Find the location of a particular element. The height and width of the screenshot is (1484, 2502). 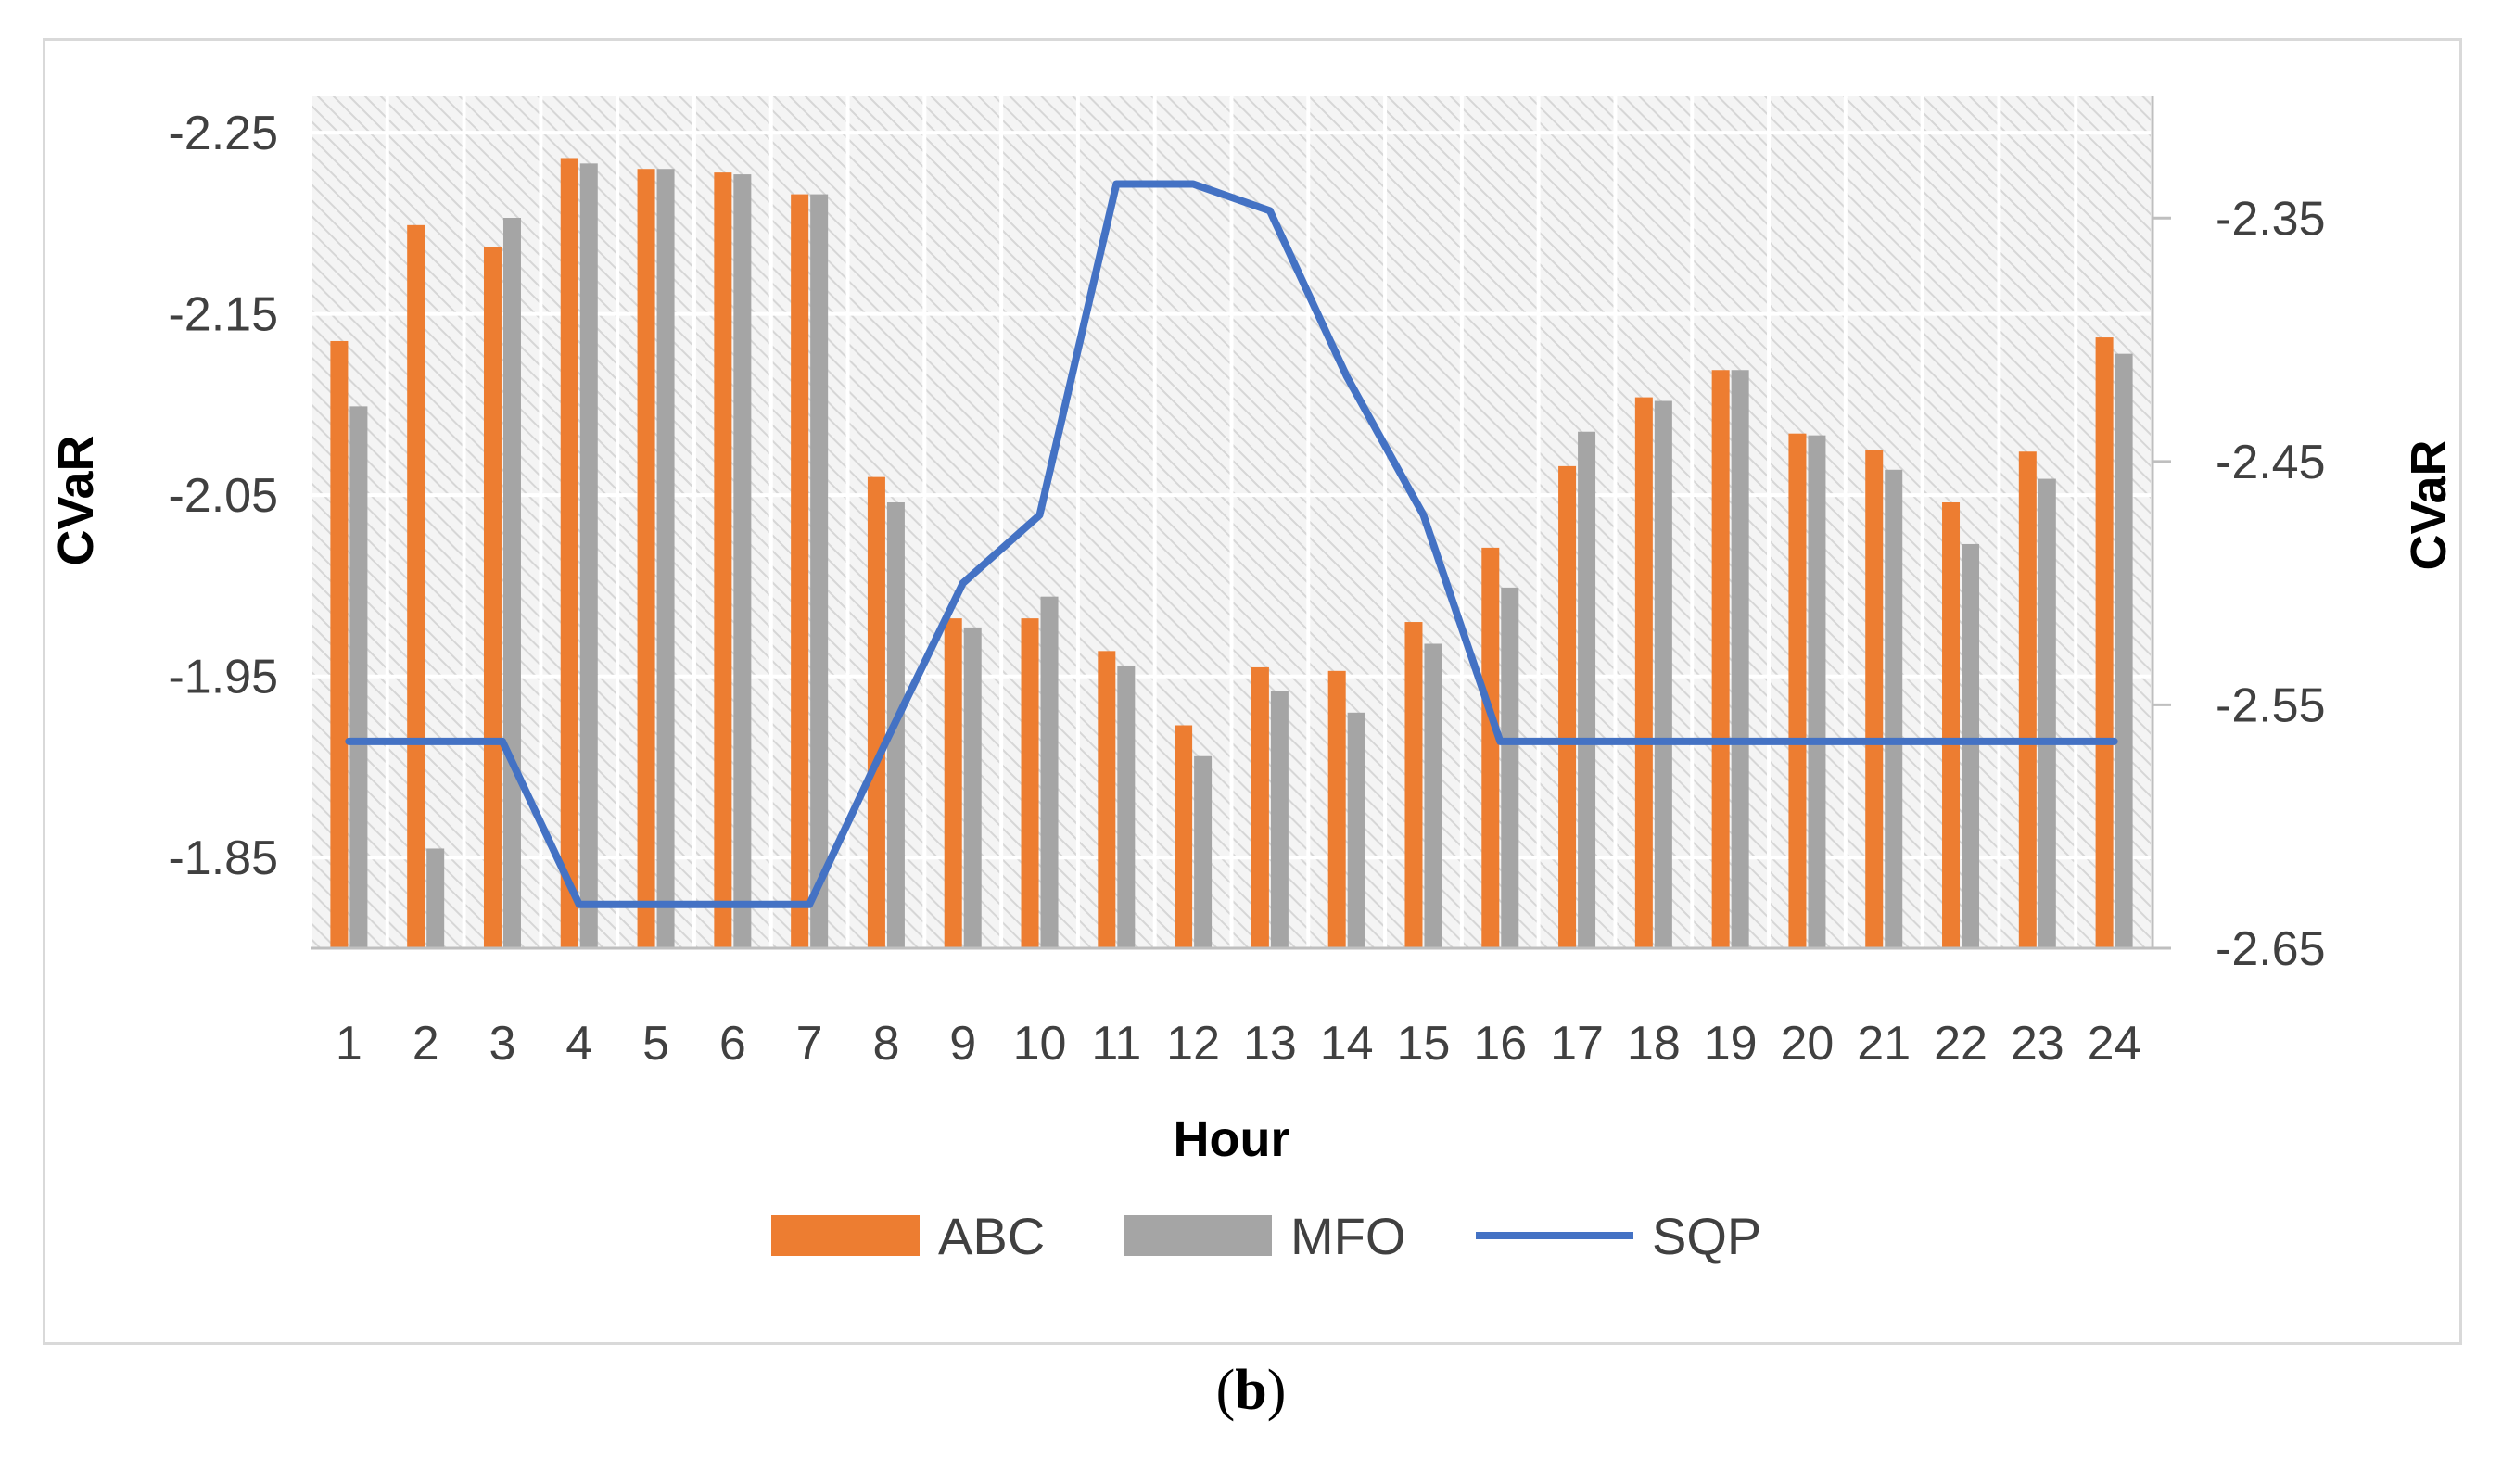

caption-letter: b is located at coordinates (1251, 1391).